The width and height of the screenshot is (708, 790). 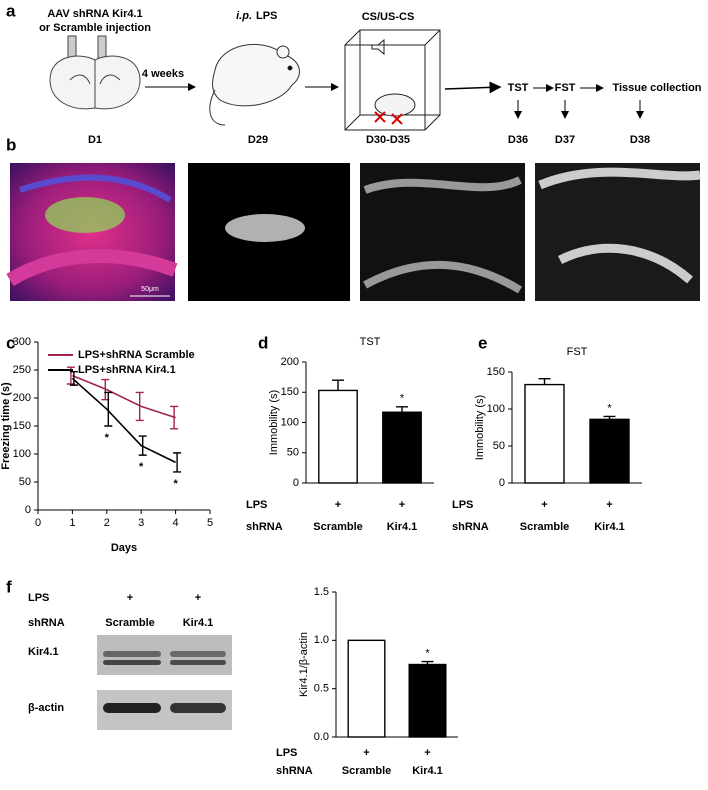 What do you see at coordinates (321, 592) in the screenshot?
I see `y-tick-label: 1.5` at bounding box center [321, 592].